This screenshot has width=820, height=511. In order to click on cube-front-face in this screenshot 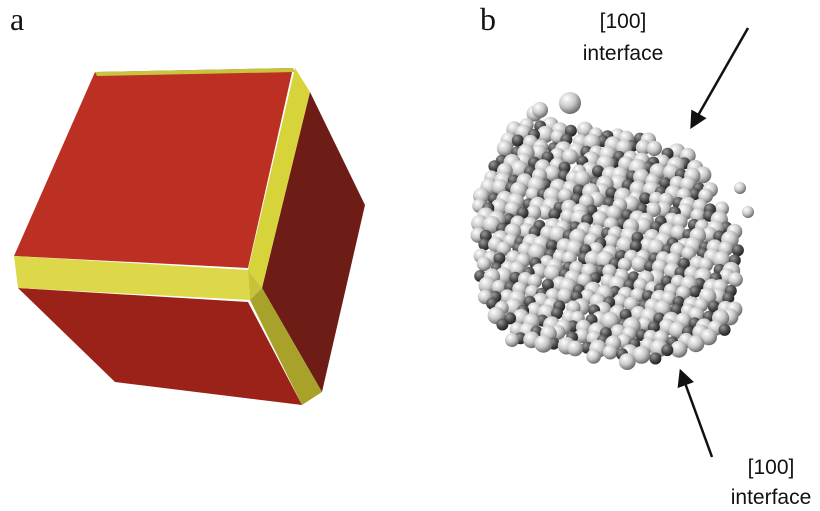, I will do `click(160, 346)`.